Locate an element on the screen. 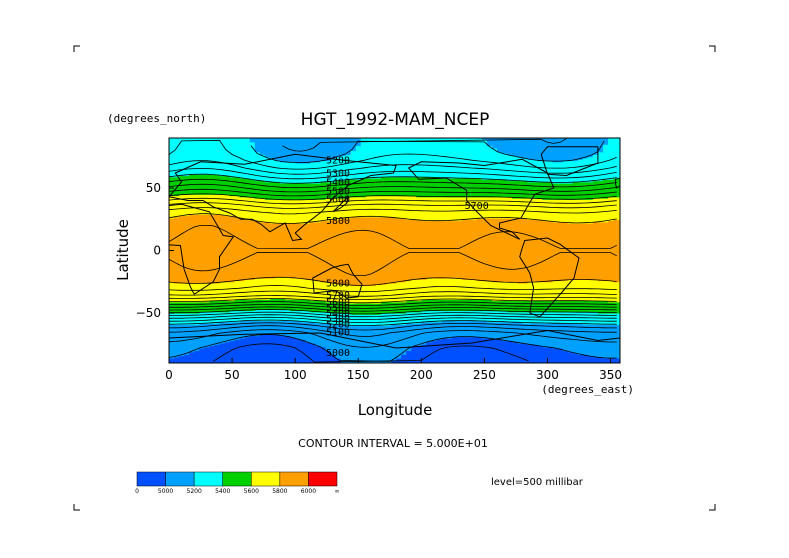 Image resolution: width=789 pixels, height=558 pixels. colorbar-tick-label: 0 is located at coordinates (137, 491).